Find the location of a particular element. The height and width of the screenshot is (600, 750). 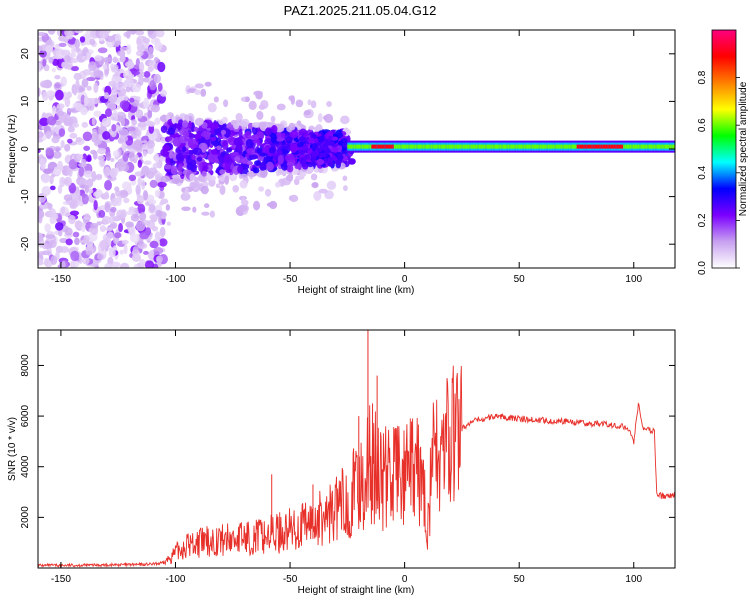

y-tick-label: 10 is located at coordinates (25, 101).